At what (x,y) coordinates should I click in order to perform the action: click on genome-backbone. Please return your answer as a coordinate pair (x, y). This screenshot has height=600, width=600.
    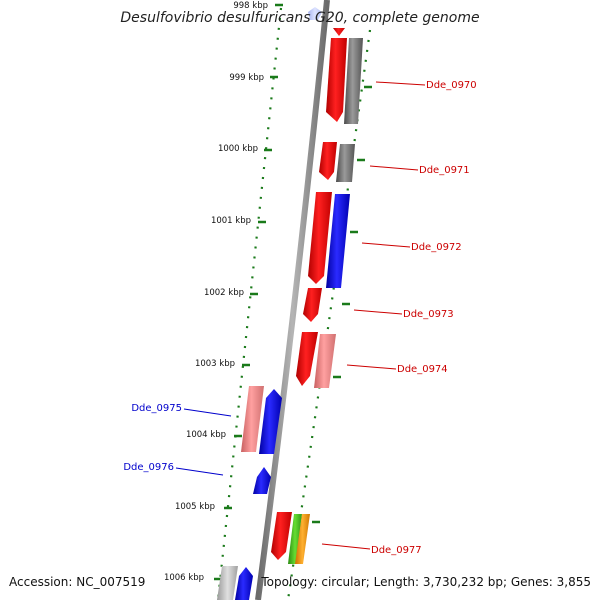
    Looking at the image, I should click on (292, 300).